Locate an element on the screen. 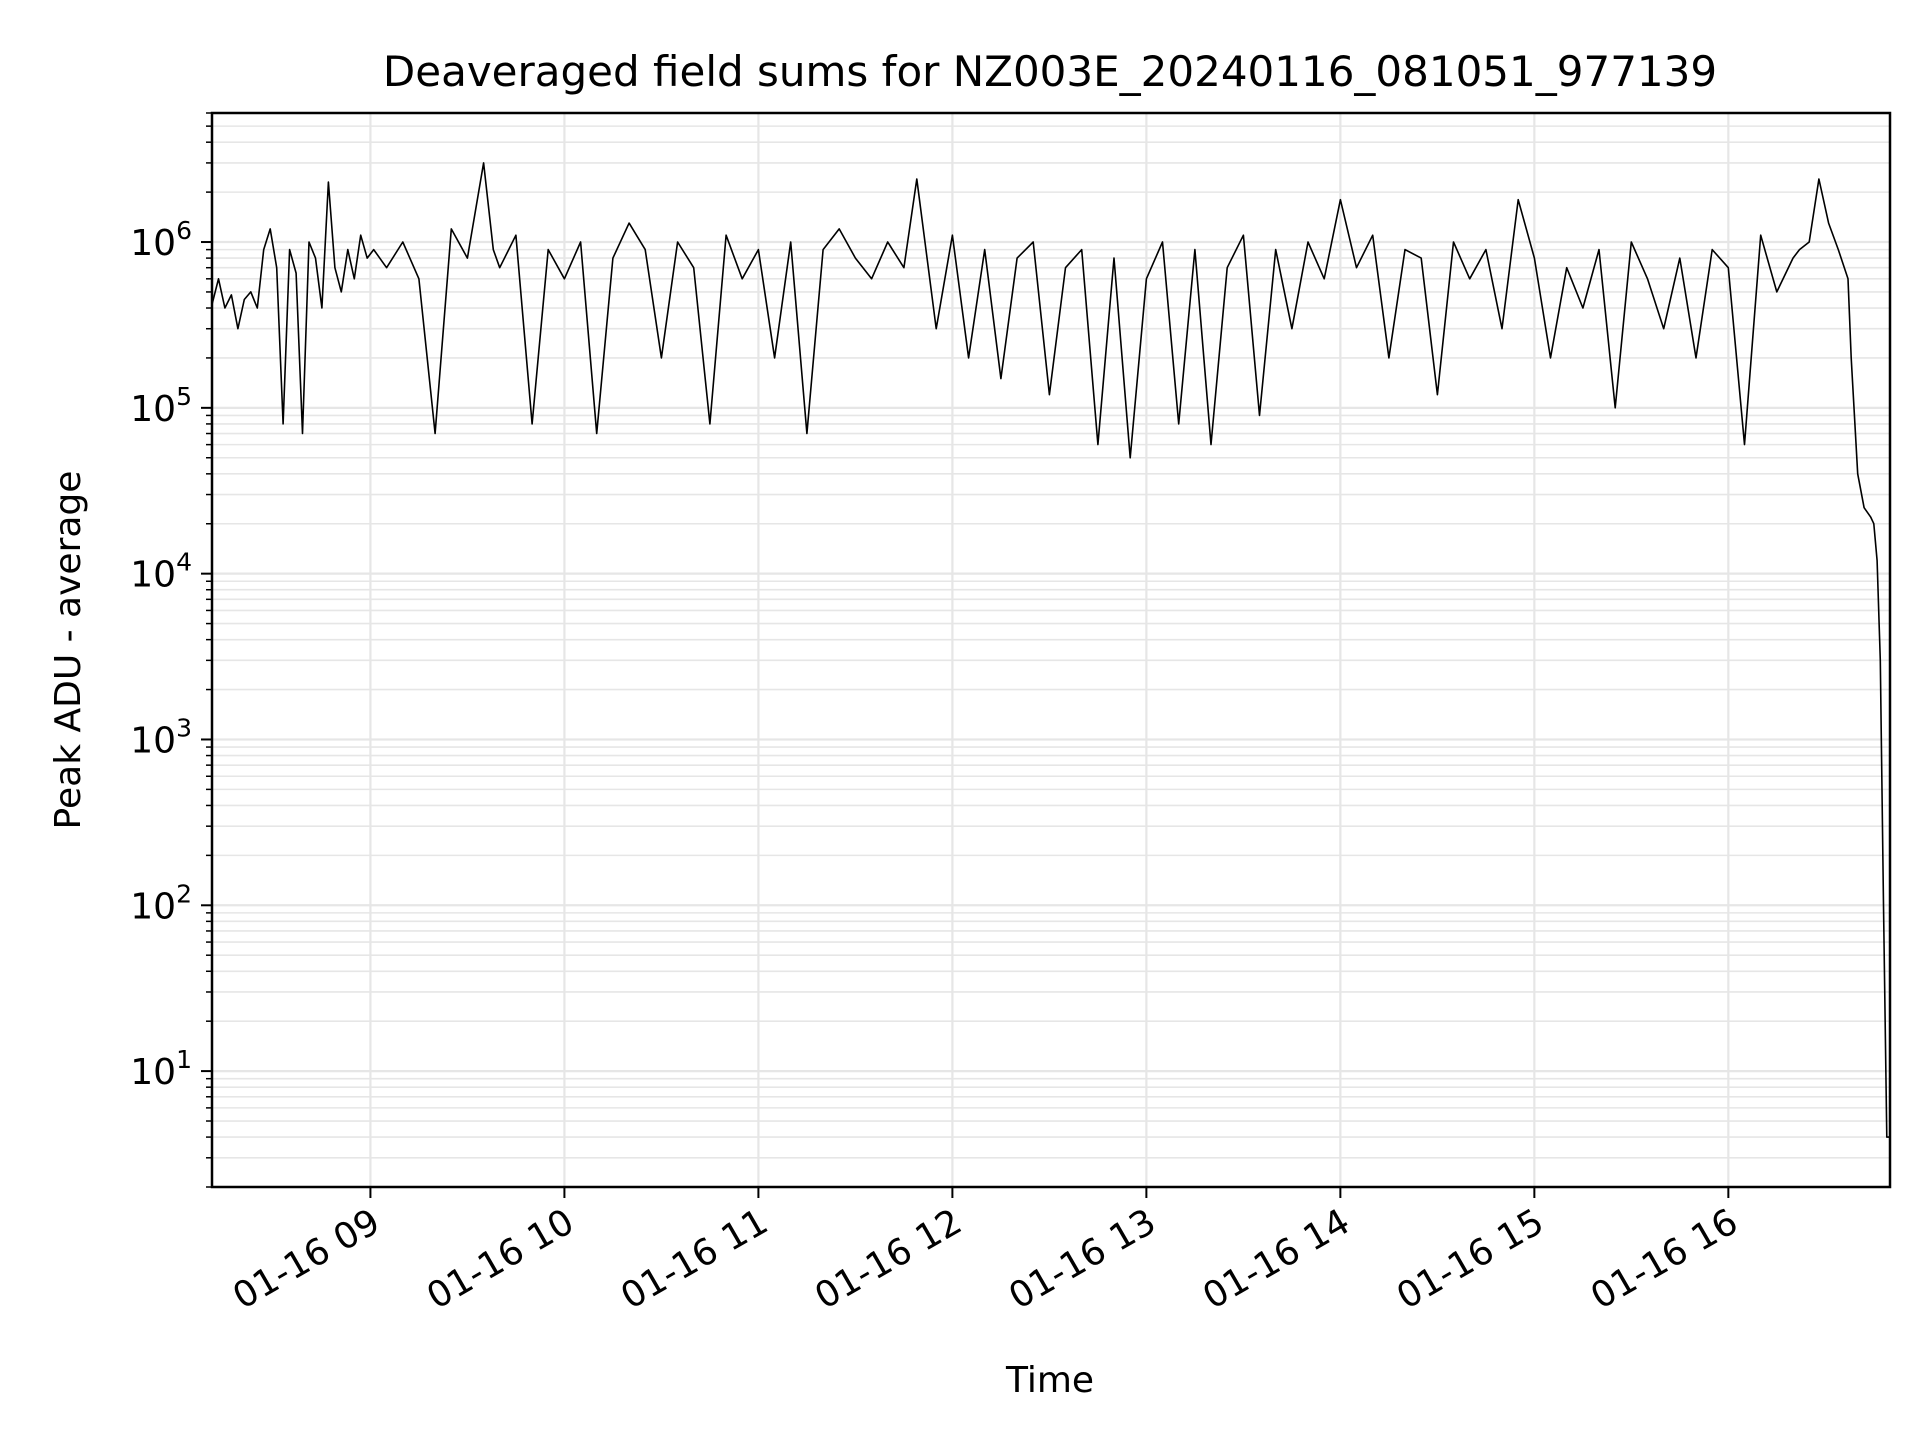 The height and width of the screenshot is (1440, 1920). y-tick-label: 10³ is located at coordinates (161, 737).